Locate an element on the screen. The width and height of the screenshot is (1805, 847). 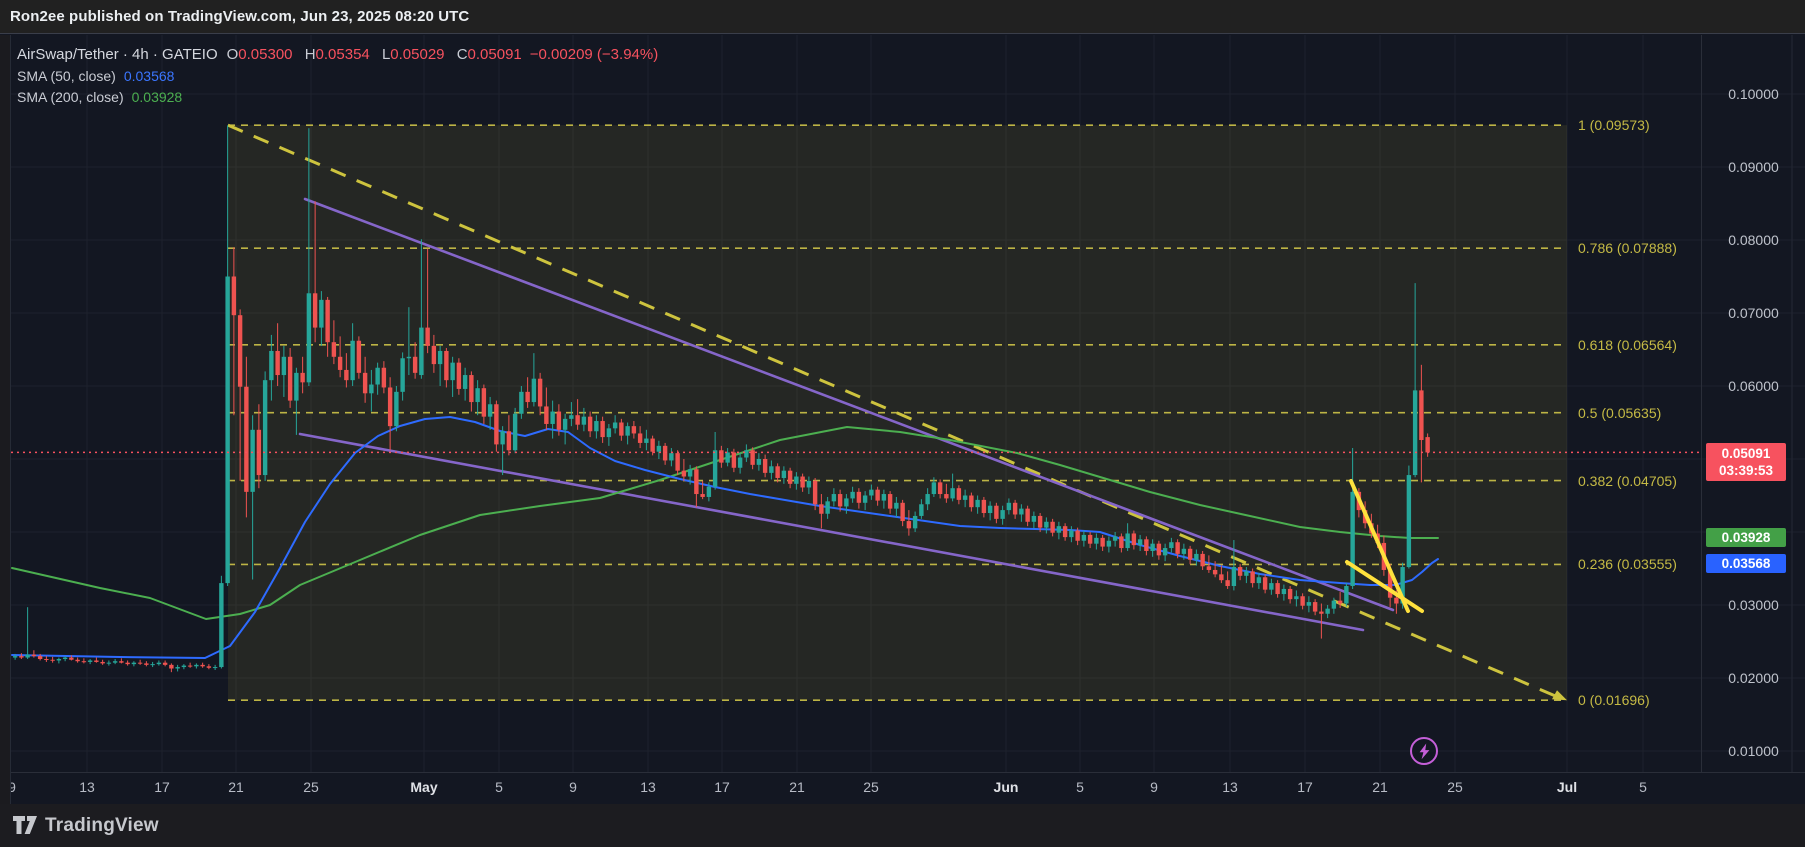
boost-button is located at coordinates (1424, 751).